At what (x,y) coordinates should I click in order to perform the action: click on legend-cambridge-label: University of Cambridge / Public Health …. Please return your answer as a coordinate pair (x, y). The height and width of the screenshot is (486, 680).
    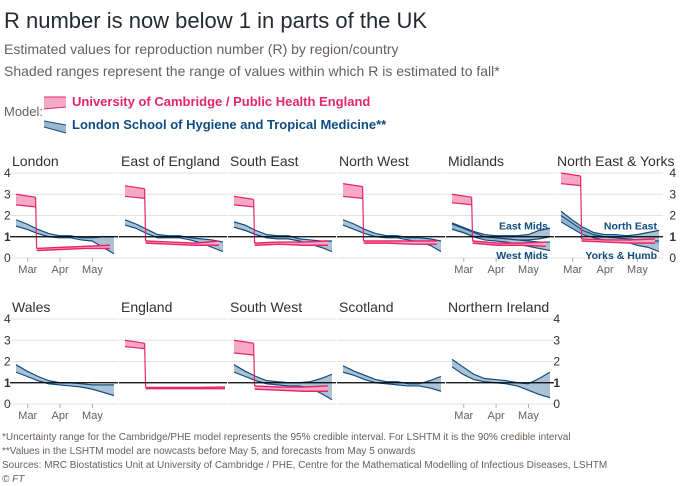
    Looking at the image, I should click on (221, 101).